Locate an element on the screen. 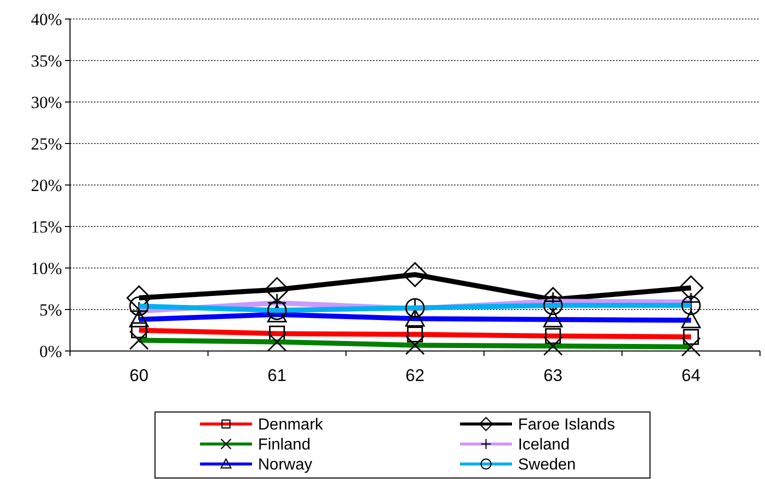 This screenshot has width=765, height=479. x-tick-label: 63 is located at coordinates (553, 375).